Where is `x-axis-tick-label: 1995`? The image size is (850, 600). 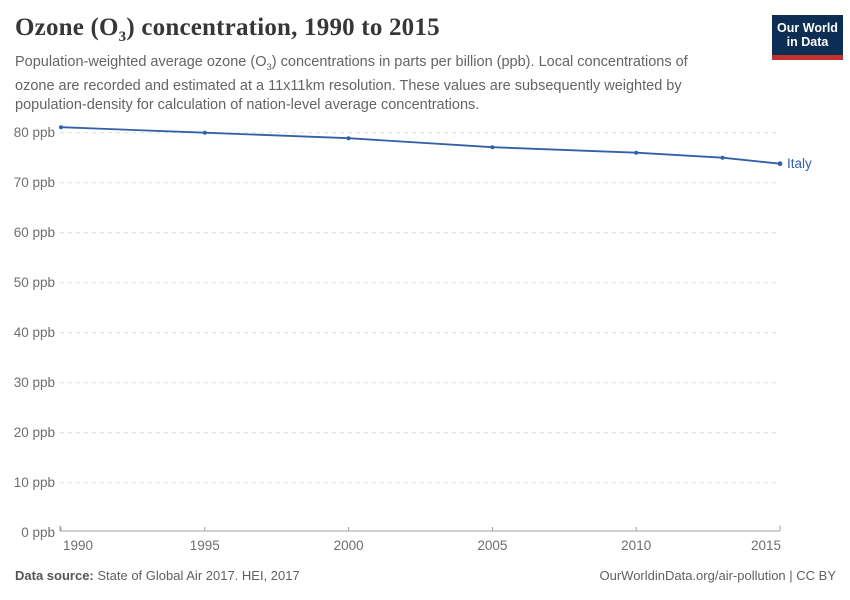 x-axis-tick-label: 1995 is located at coordinates (205, 545).